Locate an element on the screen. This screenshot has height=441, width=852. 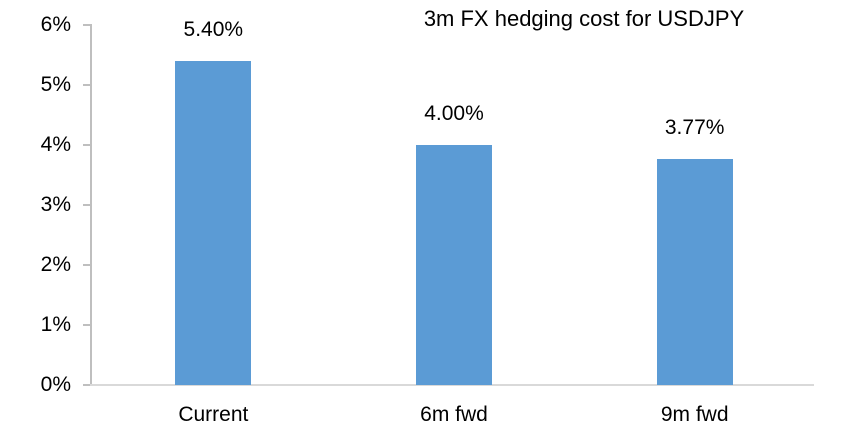
y-tick-label: 4% is located at coordinates (55, 144).